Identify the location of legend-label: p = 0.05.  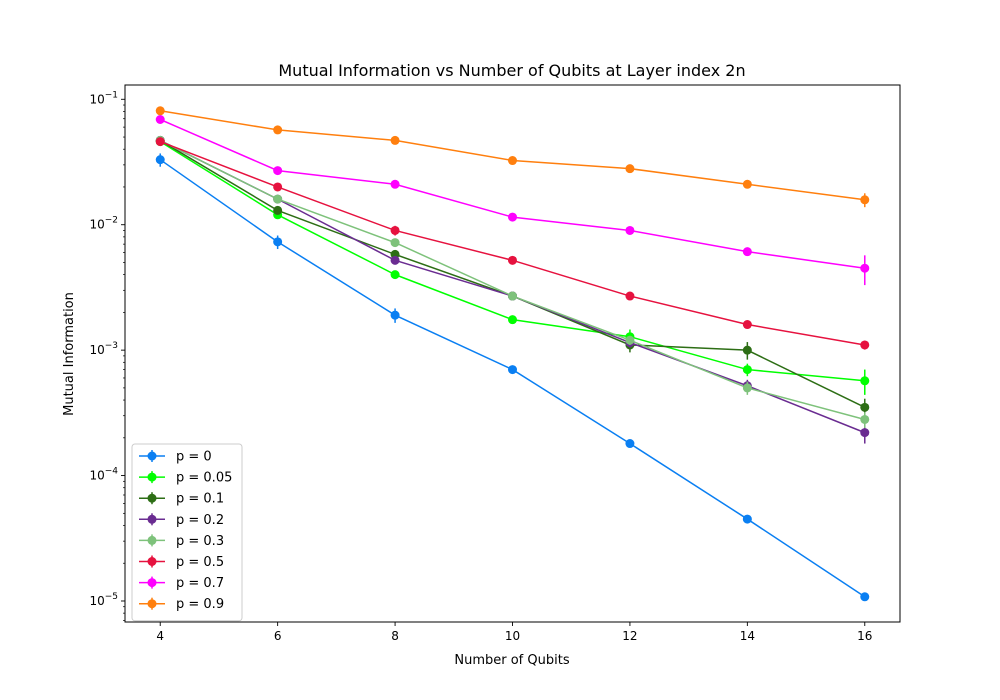
(204, 478).